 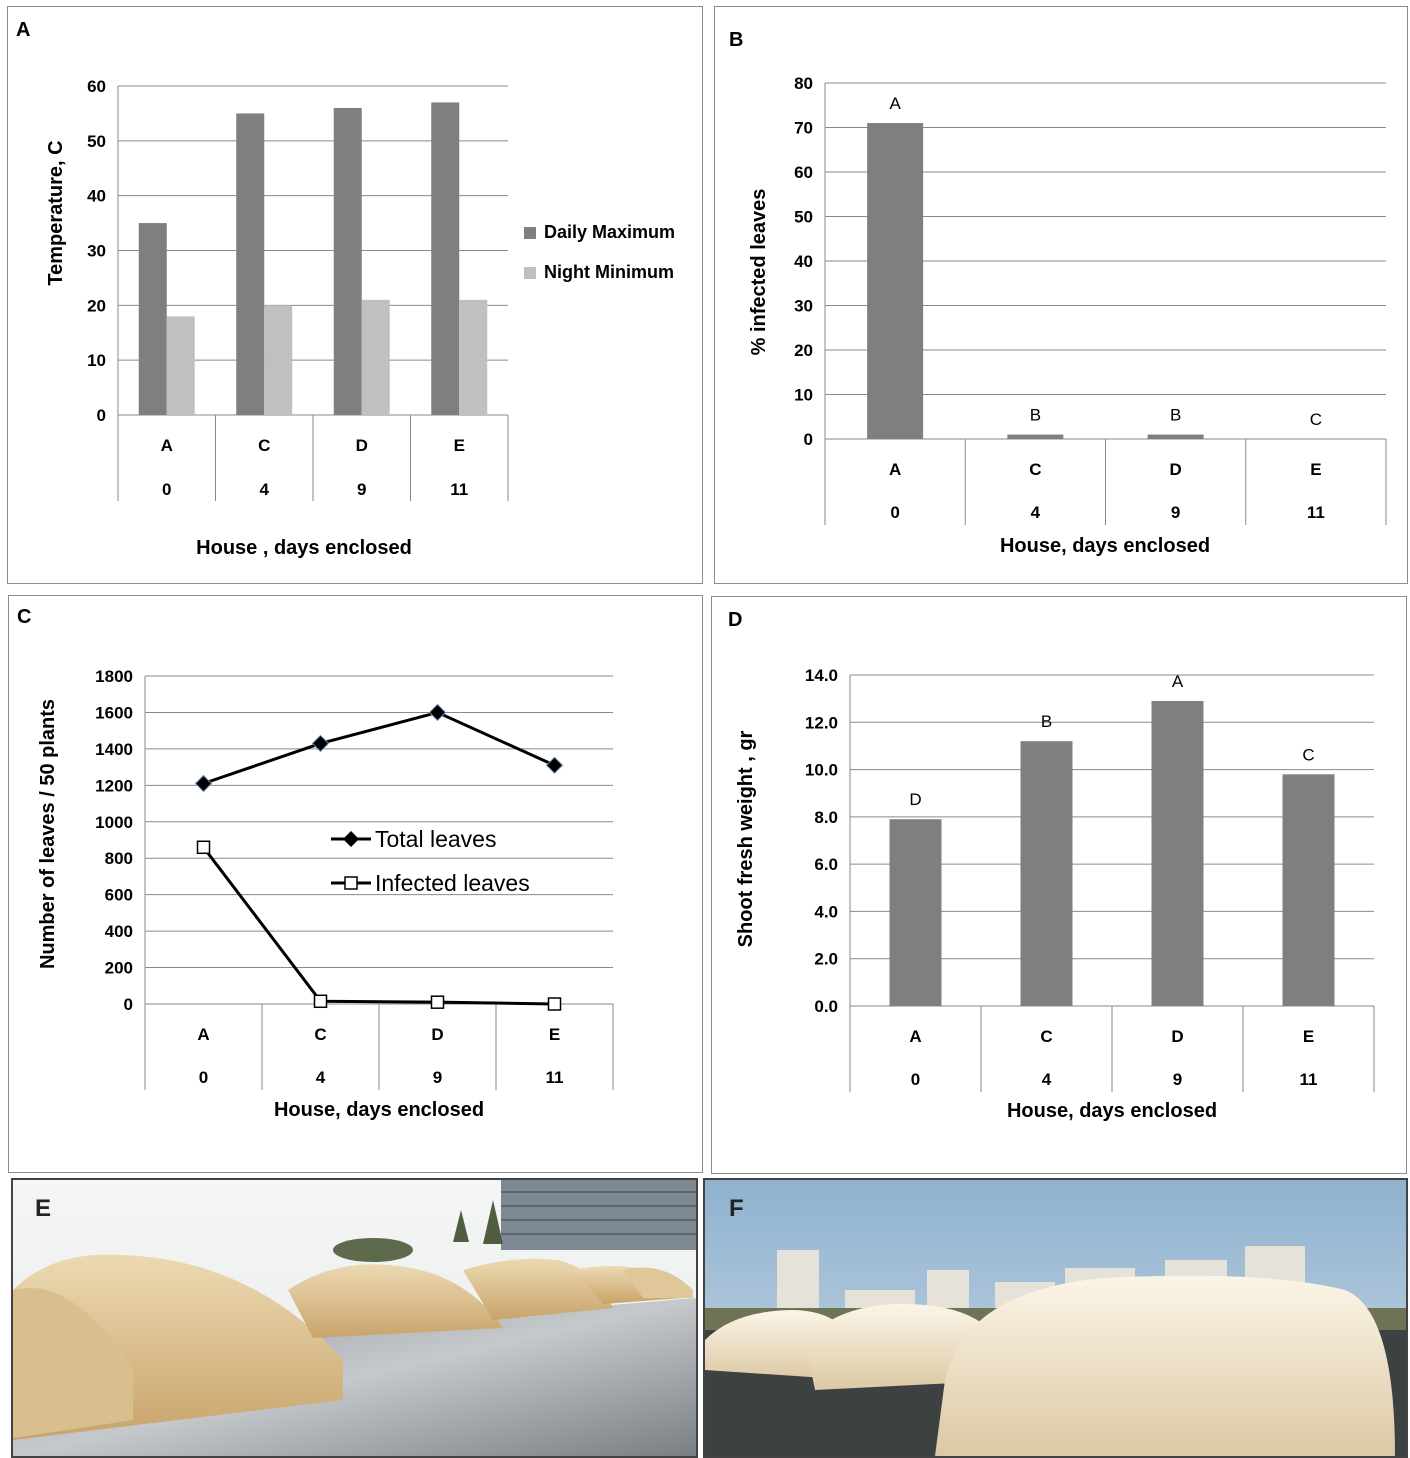 What do you see at coordinates (114, 749) in the screenshot?
I see `y-tick-label: 1400` at bounding box center [114, 749].